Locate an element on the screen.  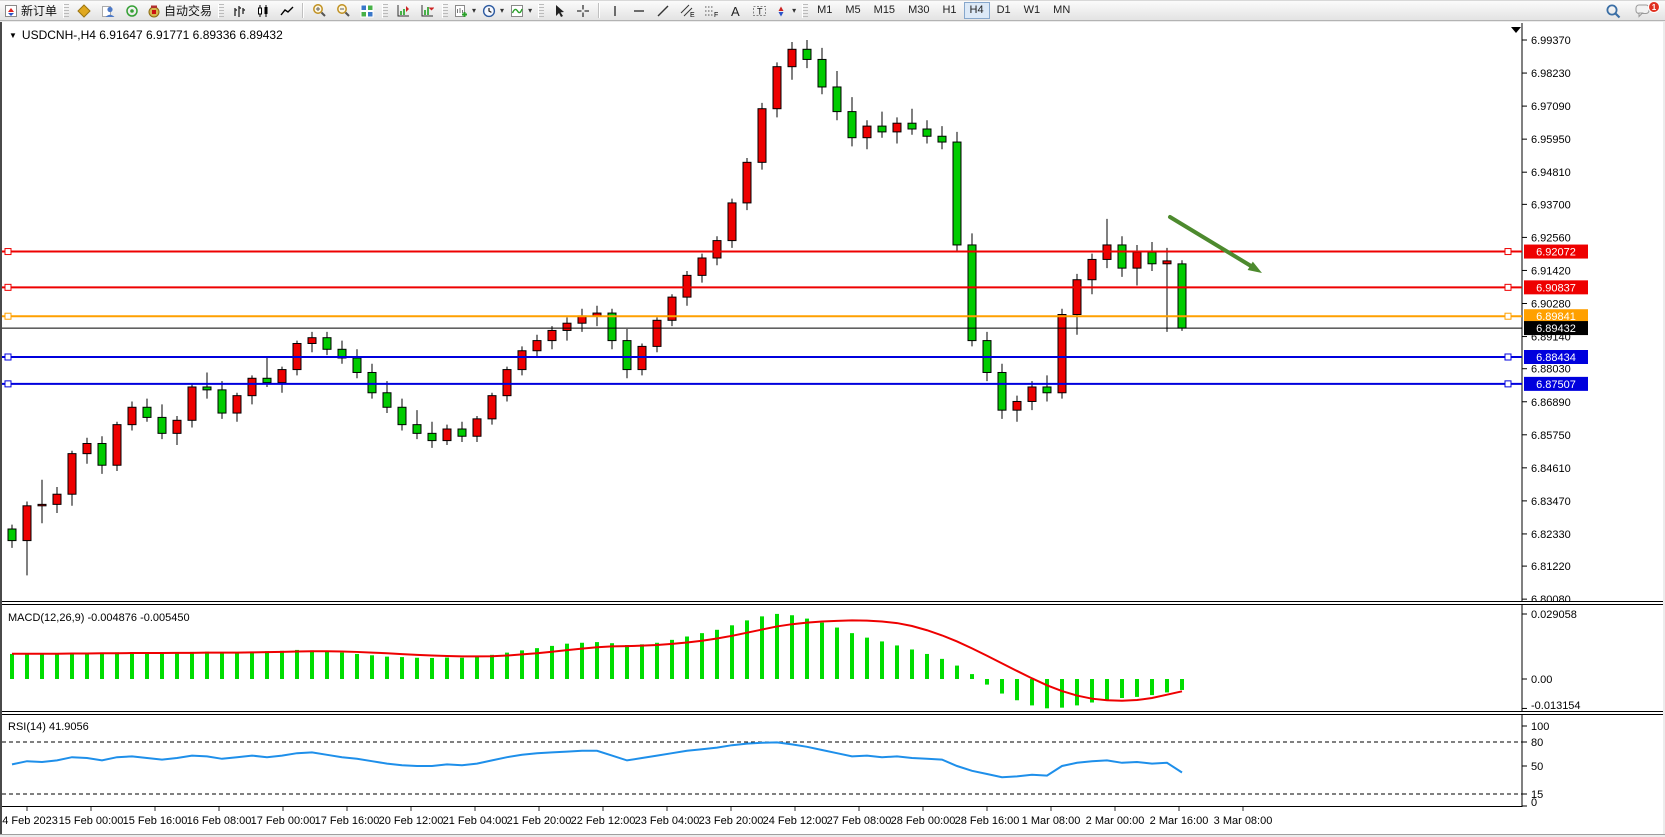
chart-shift-marker is located at coordinates (1516, 30).